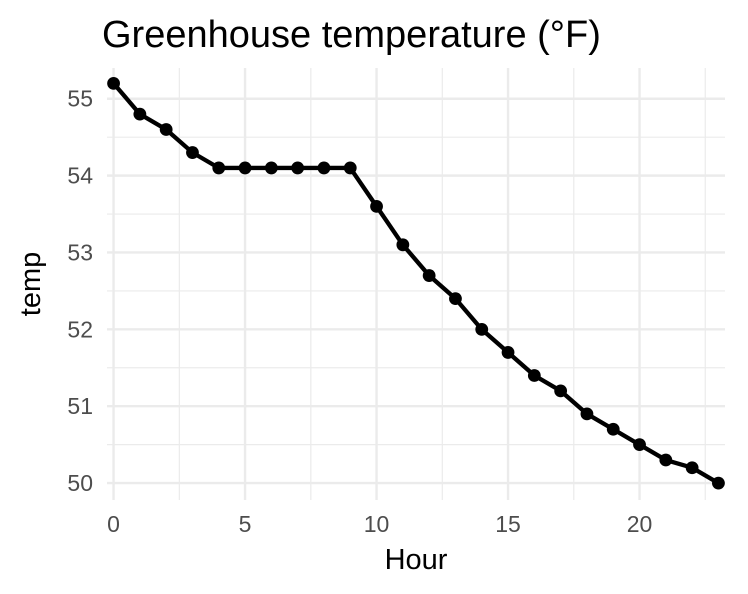 This screenshot has height=594, width=748. I want to click on x-tick-label: 20, so click(640, 524).